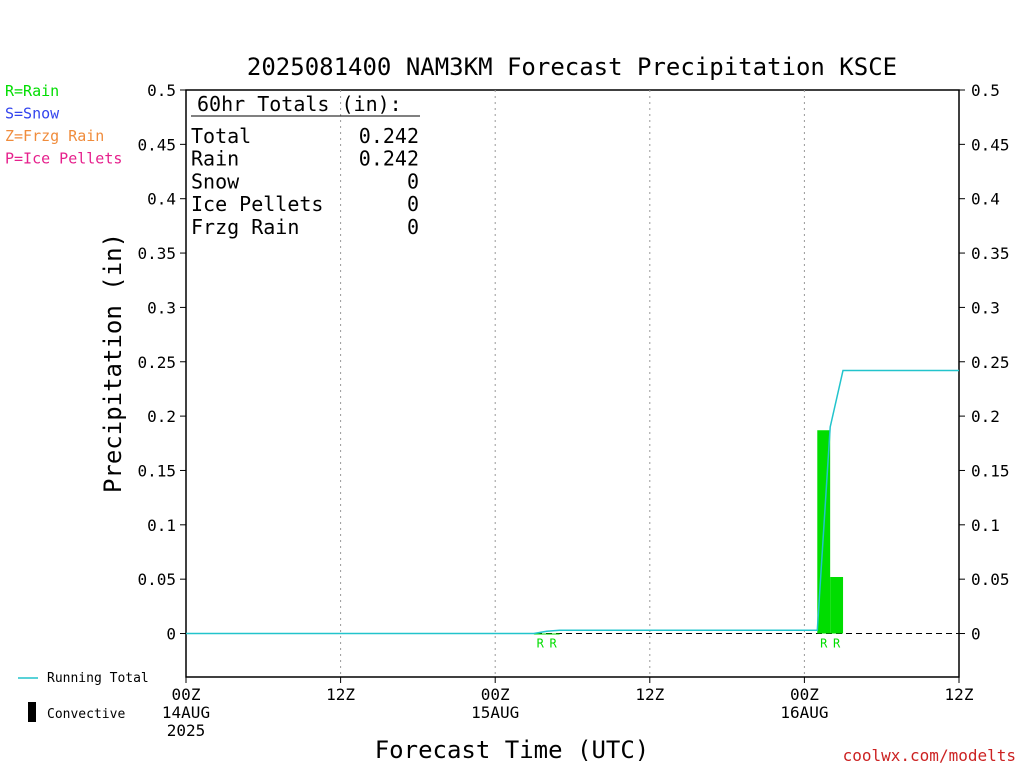  Describe the element at coordinates (990, 579) in the screenshot. I see `y-tick-label-right: 0.05` at that location.